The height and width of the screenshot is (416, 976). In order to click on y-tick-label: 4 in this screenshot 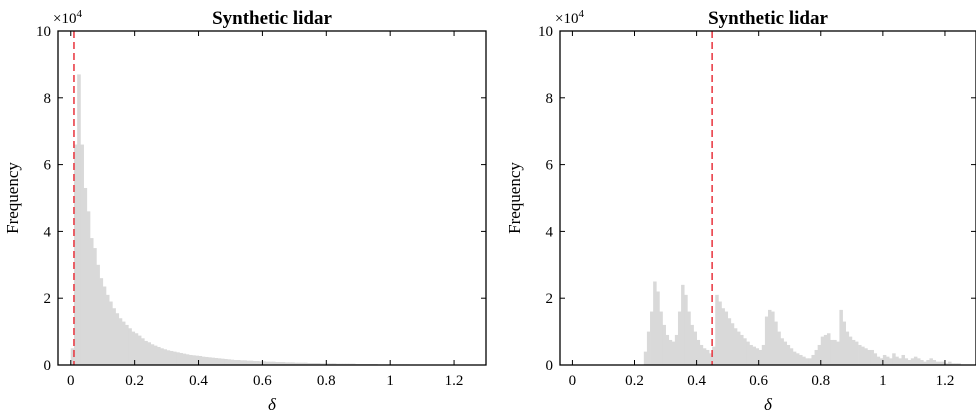, I will do `click(550, 232)`.